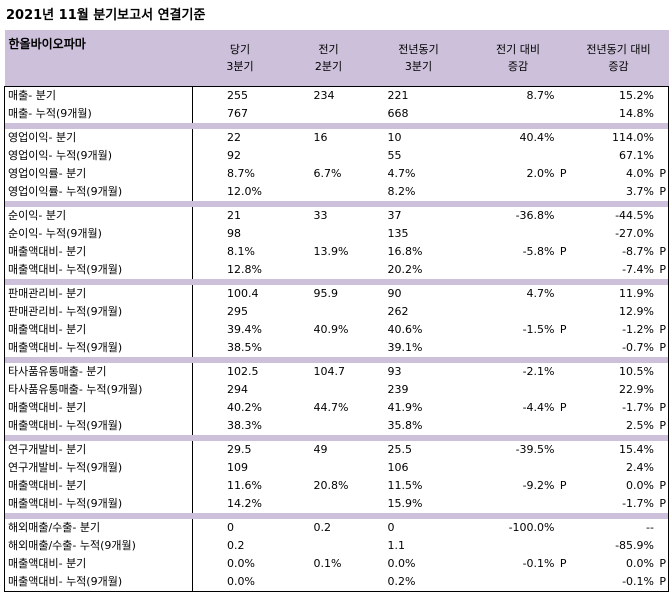 The width and height of the screenshot is (672, 615). Describe the element at coordinates (243, 371) in the screenshot. I see `current-value: 102.5` at that location.